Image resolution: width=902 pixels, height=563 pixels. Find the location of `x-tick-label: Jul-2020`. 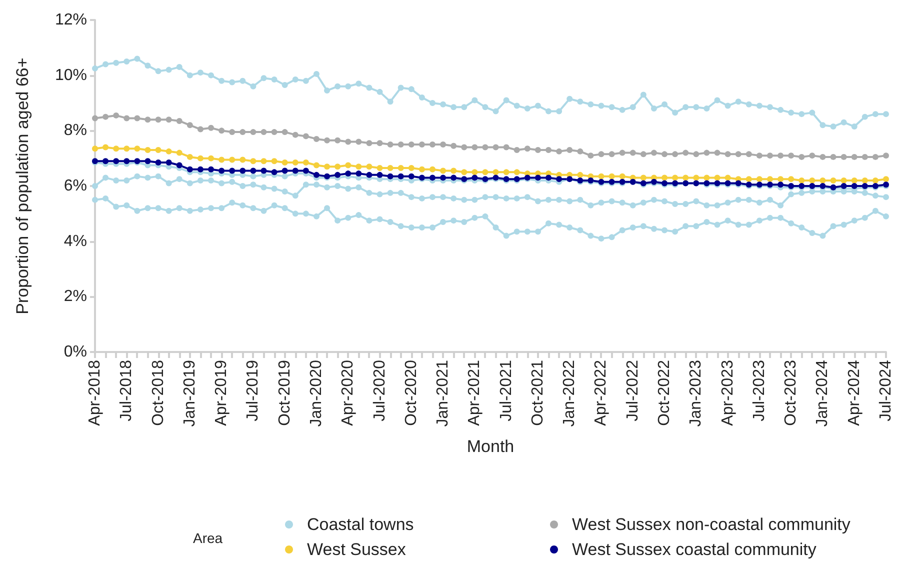

x-tick-label: Jul-2020 is located at coordinates (379, 391).